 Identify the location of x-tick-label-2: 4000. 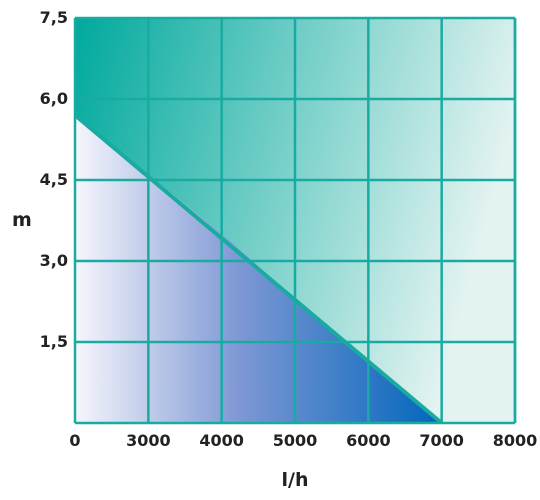
(221, 440).